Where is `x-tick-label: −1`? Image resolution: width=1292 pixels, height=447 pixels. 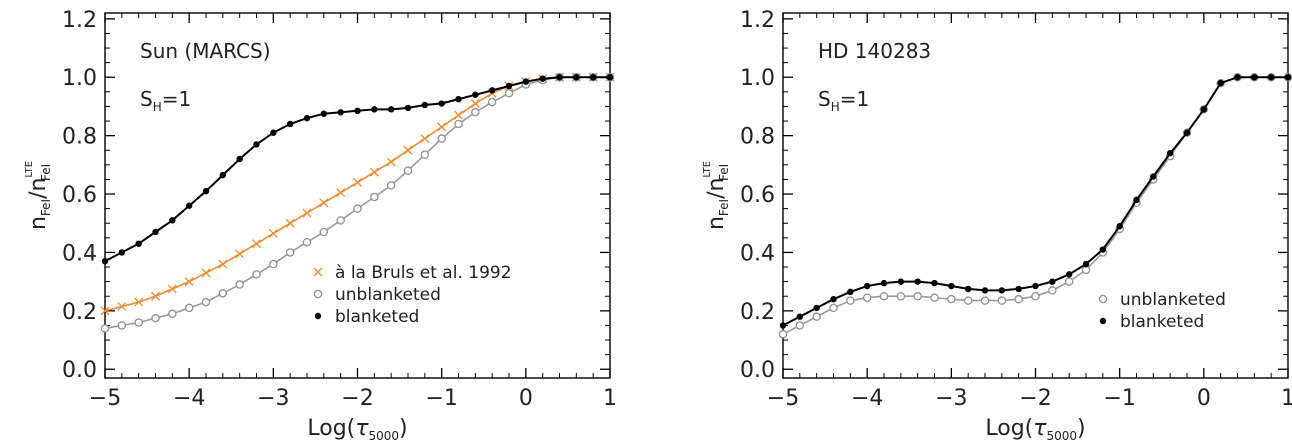
x-tick-label: −1 is located at coordinates (441, 398).